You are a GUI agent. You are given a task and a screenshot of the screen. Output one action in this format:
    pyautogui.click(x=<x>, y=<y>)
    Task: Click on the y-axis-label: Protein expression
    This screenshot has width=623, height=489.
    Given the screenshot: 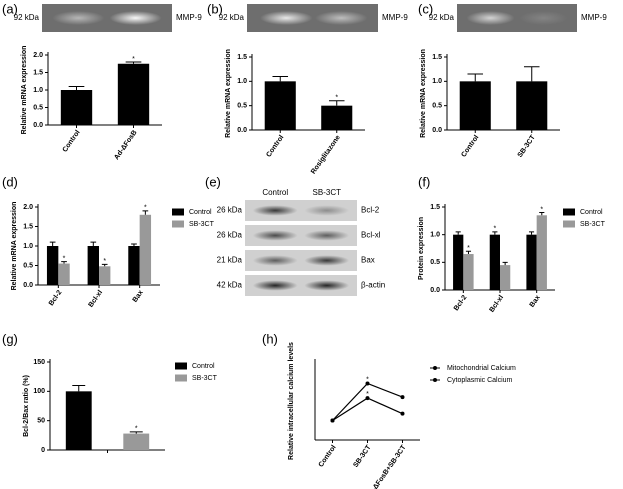 What is the action you would take?
    pyautogui.click(x=421, y=248)
    